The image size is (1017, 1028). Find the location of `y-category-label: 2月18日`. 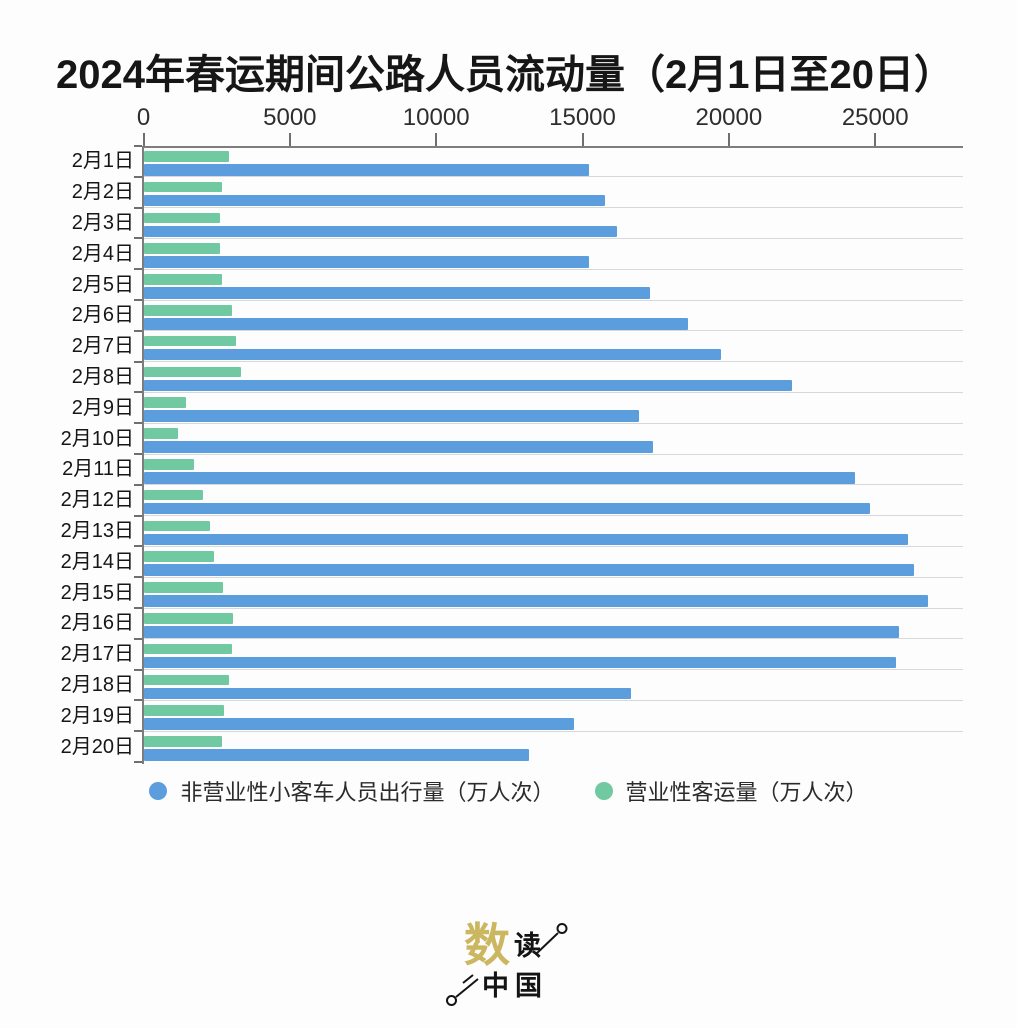

y-category-label: 2月18日 is located at coordinates (97, 685).